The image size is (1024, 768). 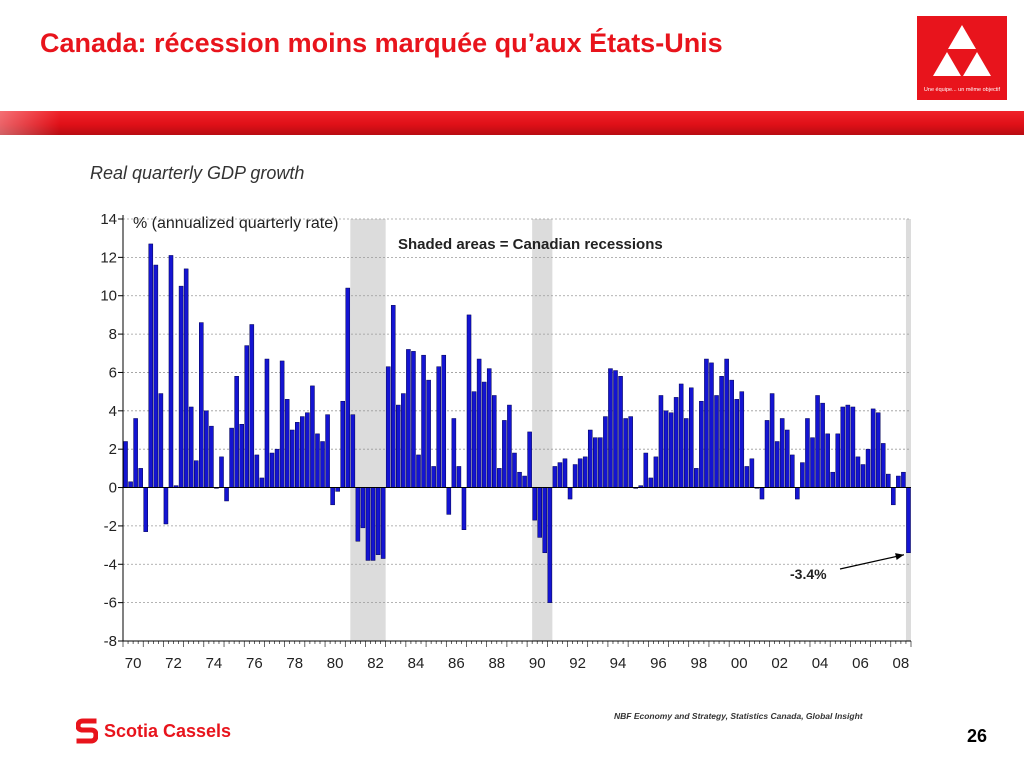 What do you see at coordinates (110, 526) in the screenshot?
I see `y-tick-label: -2` at bounding box center [110, 526].